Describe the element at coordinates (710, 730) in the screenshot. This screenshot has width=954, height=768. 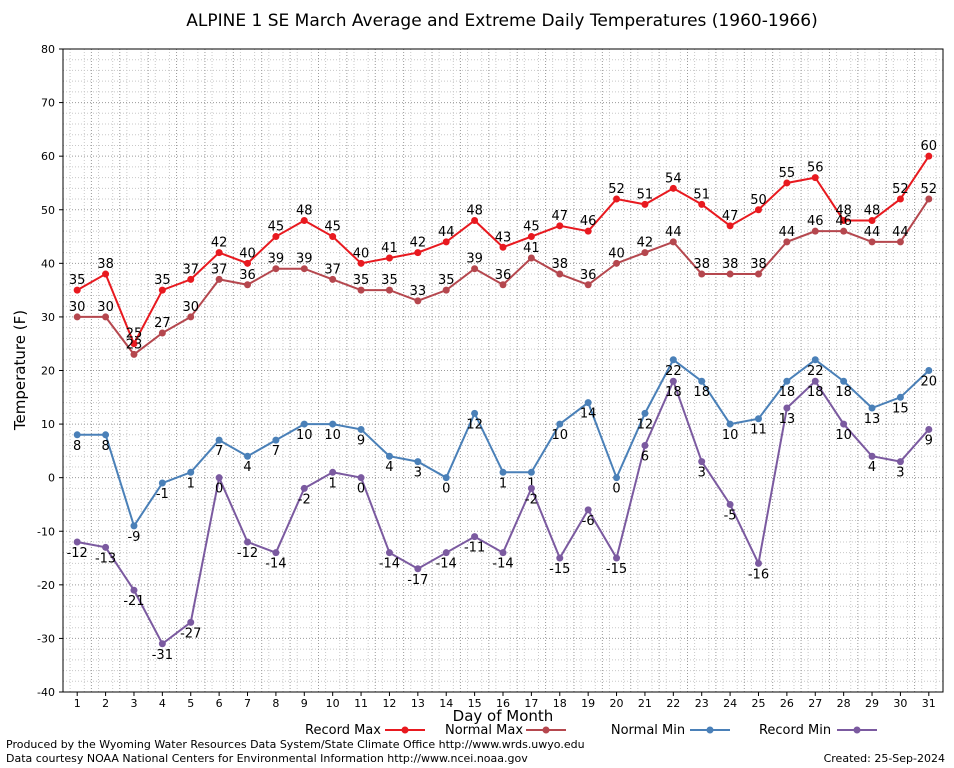
I see `legend-marker-normal-min` at that location.